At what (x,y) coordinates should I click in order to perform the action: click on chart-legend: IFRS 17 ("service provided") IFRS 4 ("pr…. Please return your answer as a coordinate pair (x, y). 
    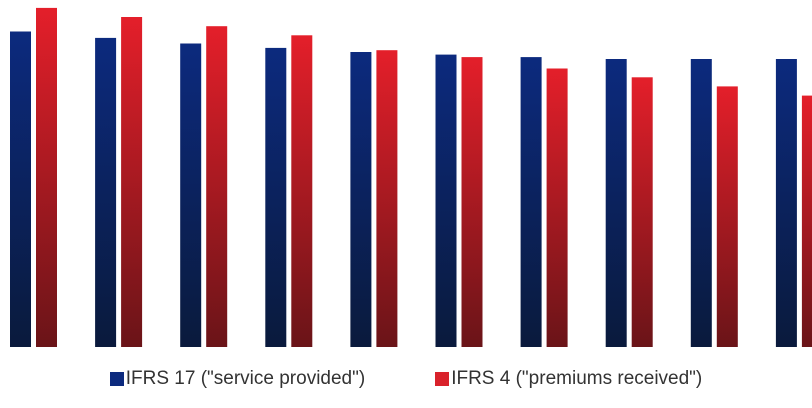
    Looking at the image, I should click on (406, 379).